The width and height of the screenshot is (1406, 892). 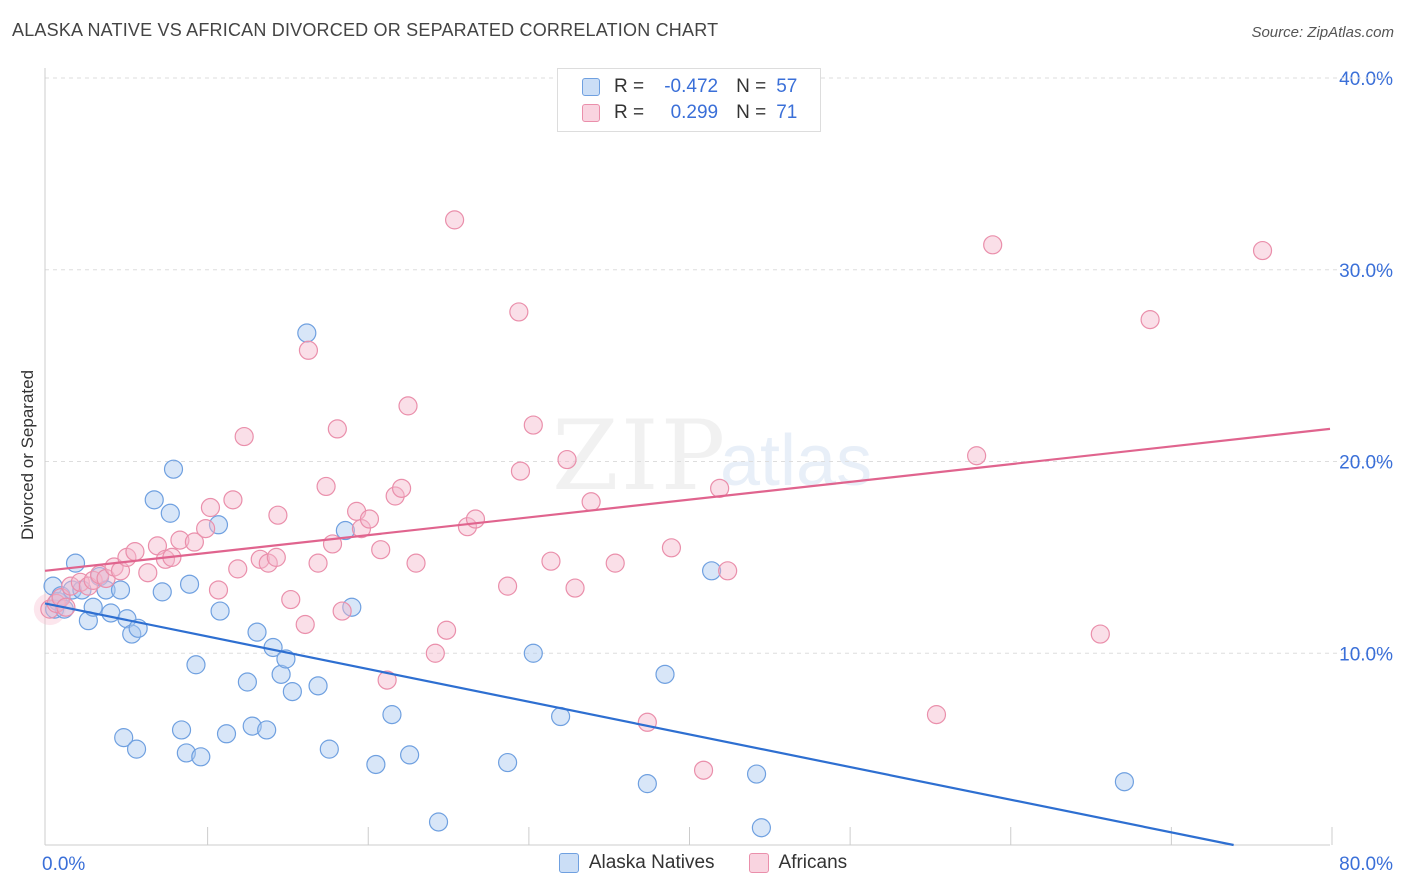 What do you see at coordinates (640, 456) in the screenshot?
I see `watermark-zip: ZIP` at bounding box center [640, 456].